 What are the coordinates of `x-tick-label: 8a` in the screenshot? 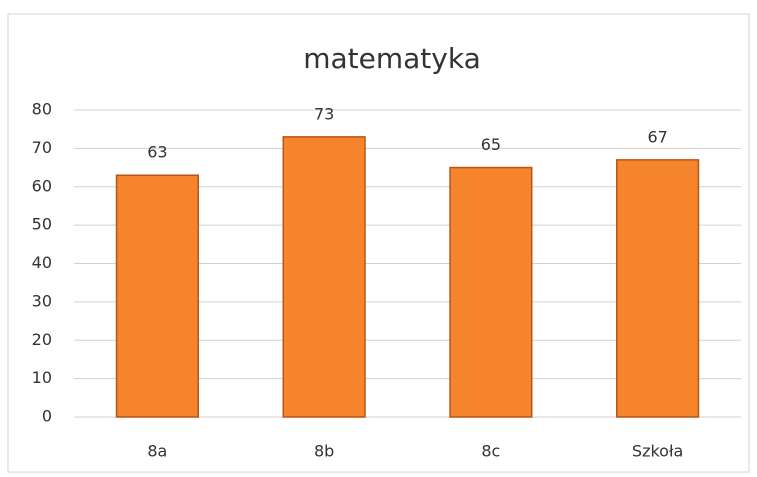 It's located at (157, 451).